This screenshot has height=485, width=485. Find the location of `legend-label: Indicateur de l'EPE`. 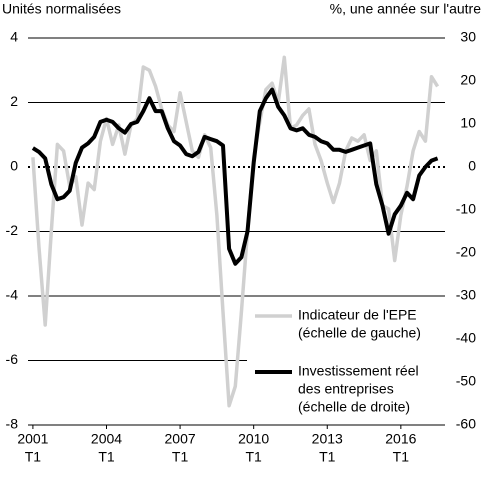

legend-label: Indicateur de l'EPE is located at coordinates (357, 315).